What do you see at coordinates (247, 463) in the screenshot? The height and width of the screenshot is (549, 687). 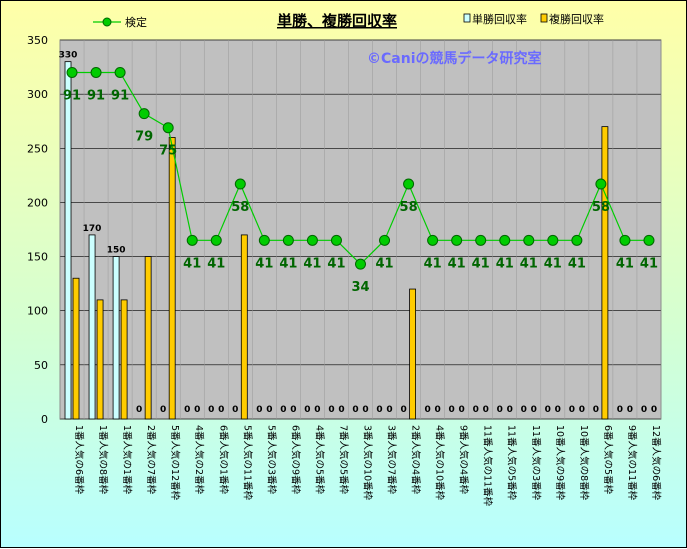 I see `x-tick-label: 5番人気の11番枠` at bounding box center [247, 463].